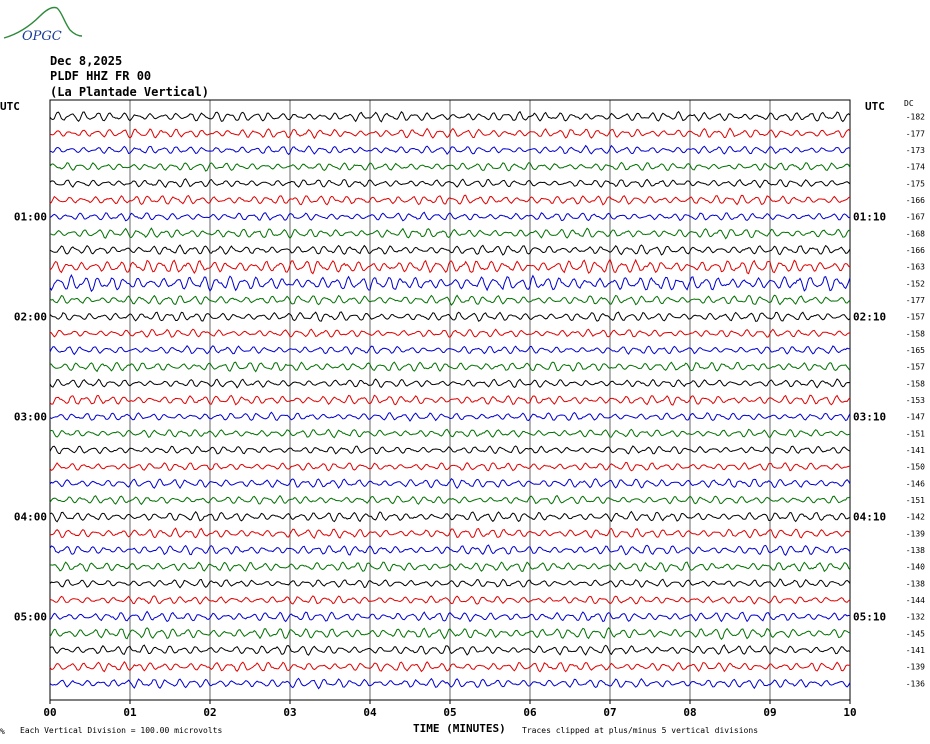 Image resolution: width=930 pixels, height=744 pixels. Describe the element at coordinates (915, 600) in the screenshot. I see `dc-offset-label-29: -144` at that location.